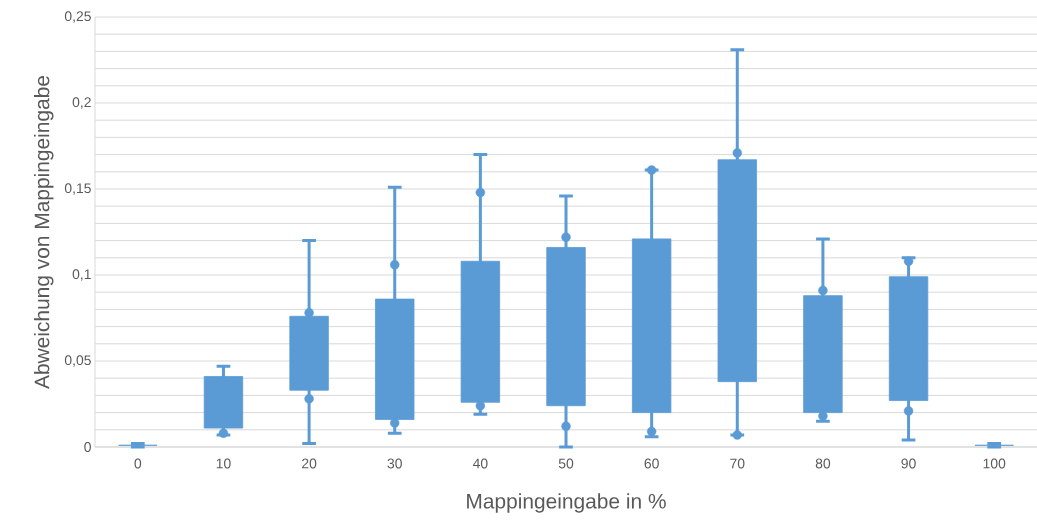 The width and height of the screenshot is (1037, 524). Describe the element at coordinates (87, 447) in the screenshot. I see `y-tick-label: 0` at that location.